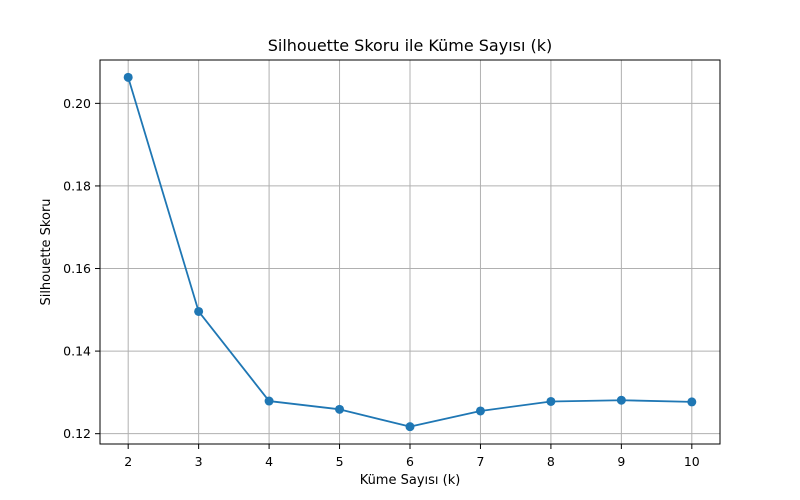 This screenshot has width=800, height=500. I want to click on x-axis-label: Küme Sayısı (k), so click(410, 480).